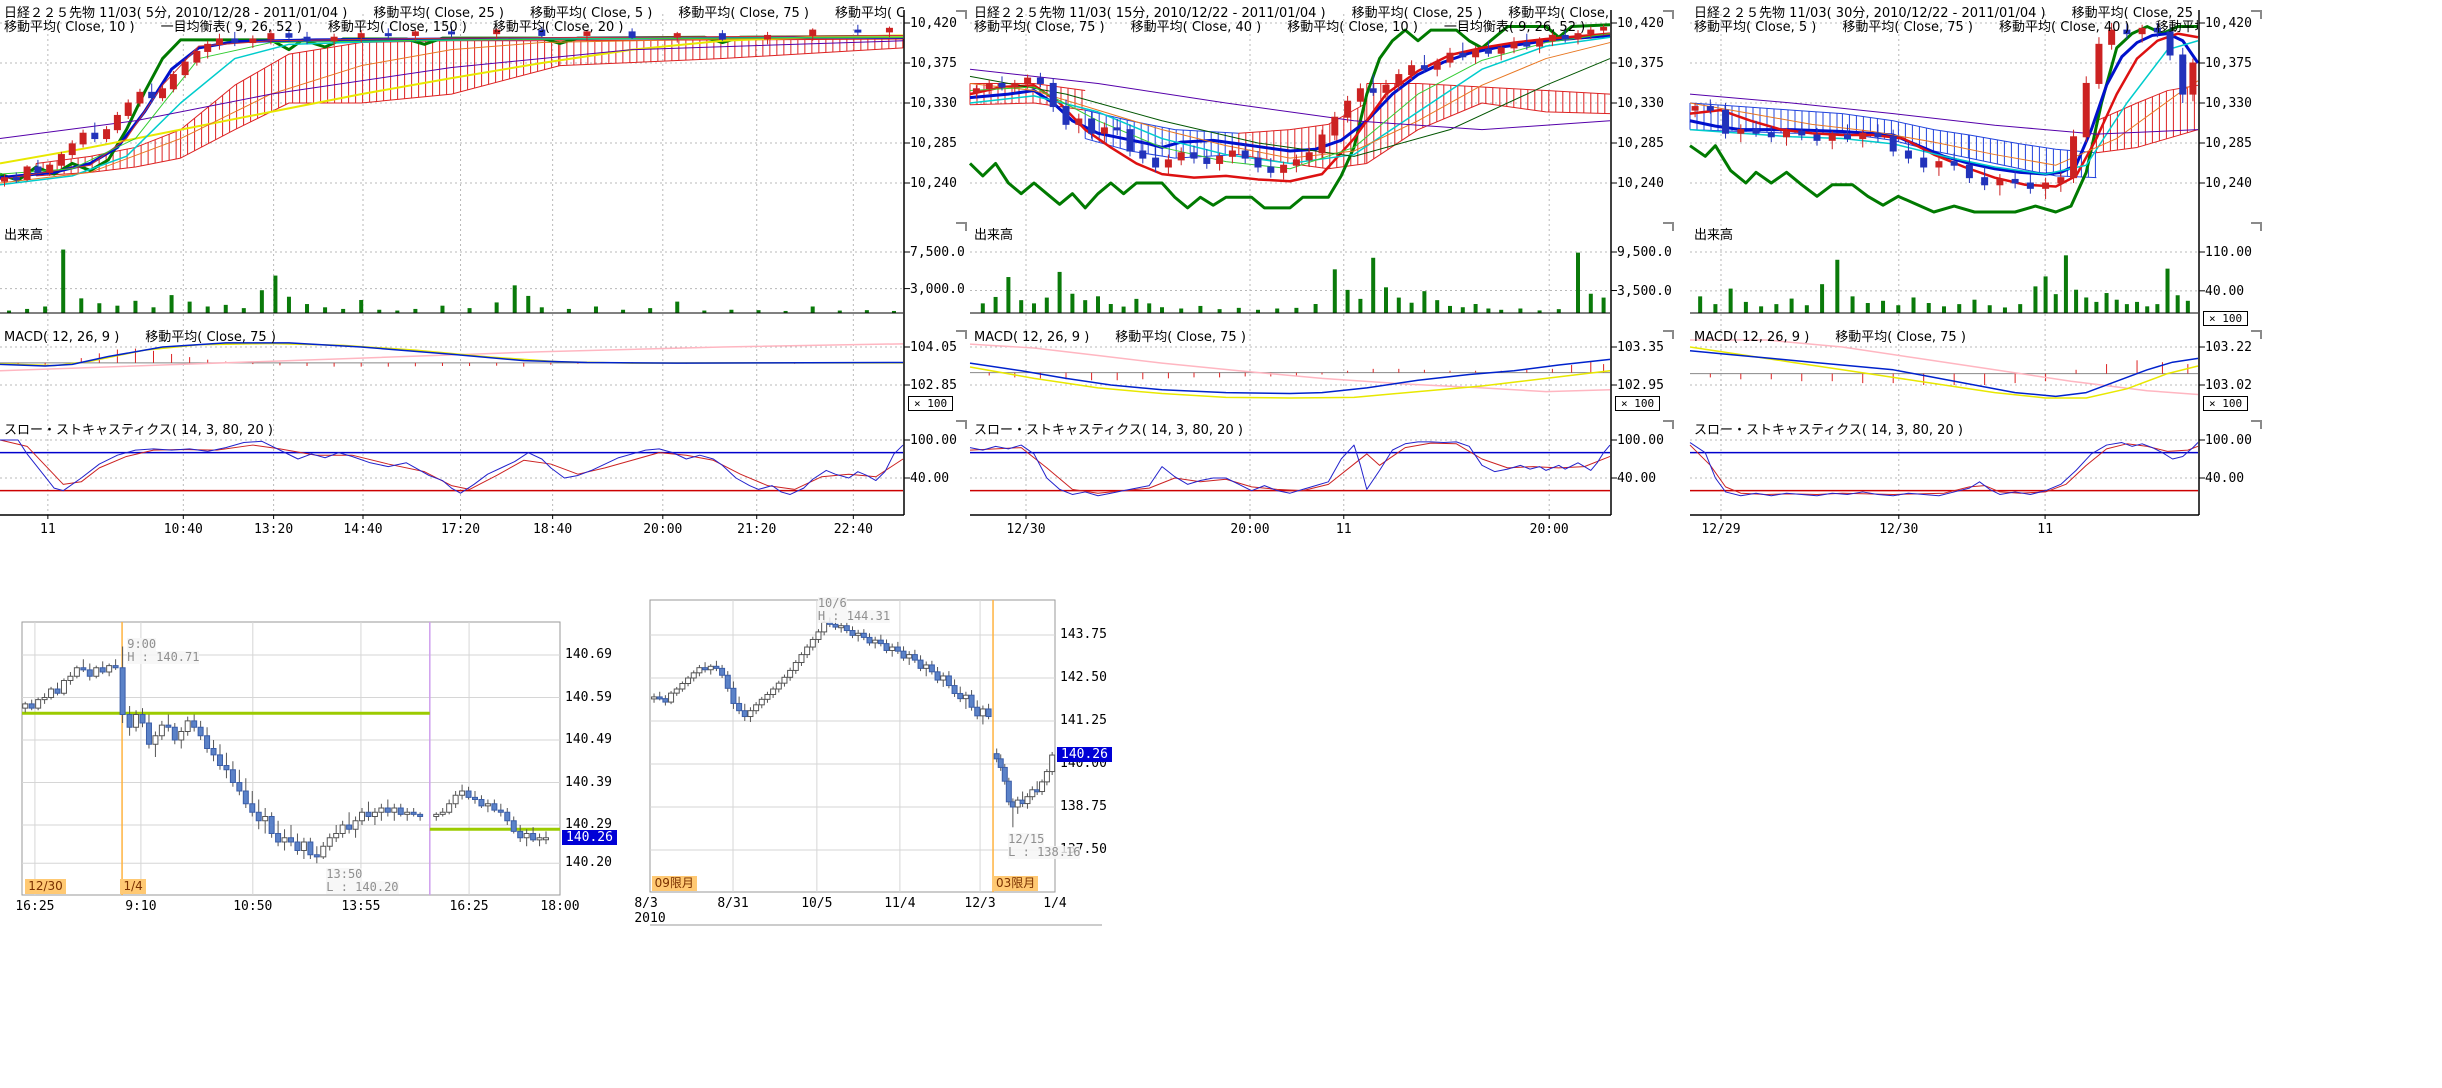 This screenshot has height=1088, width=2442. I want to click on macd-axis-label: 102.85, so click(933, 385).